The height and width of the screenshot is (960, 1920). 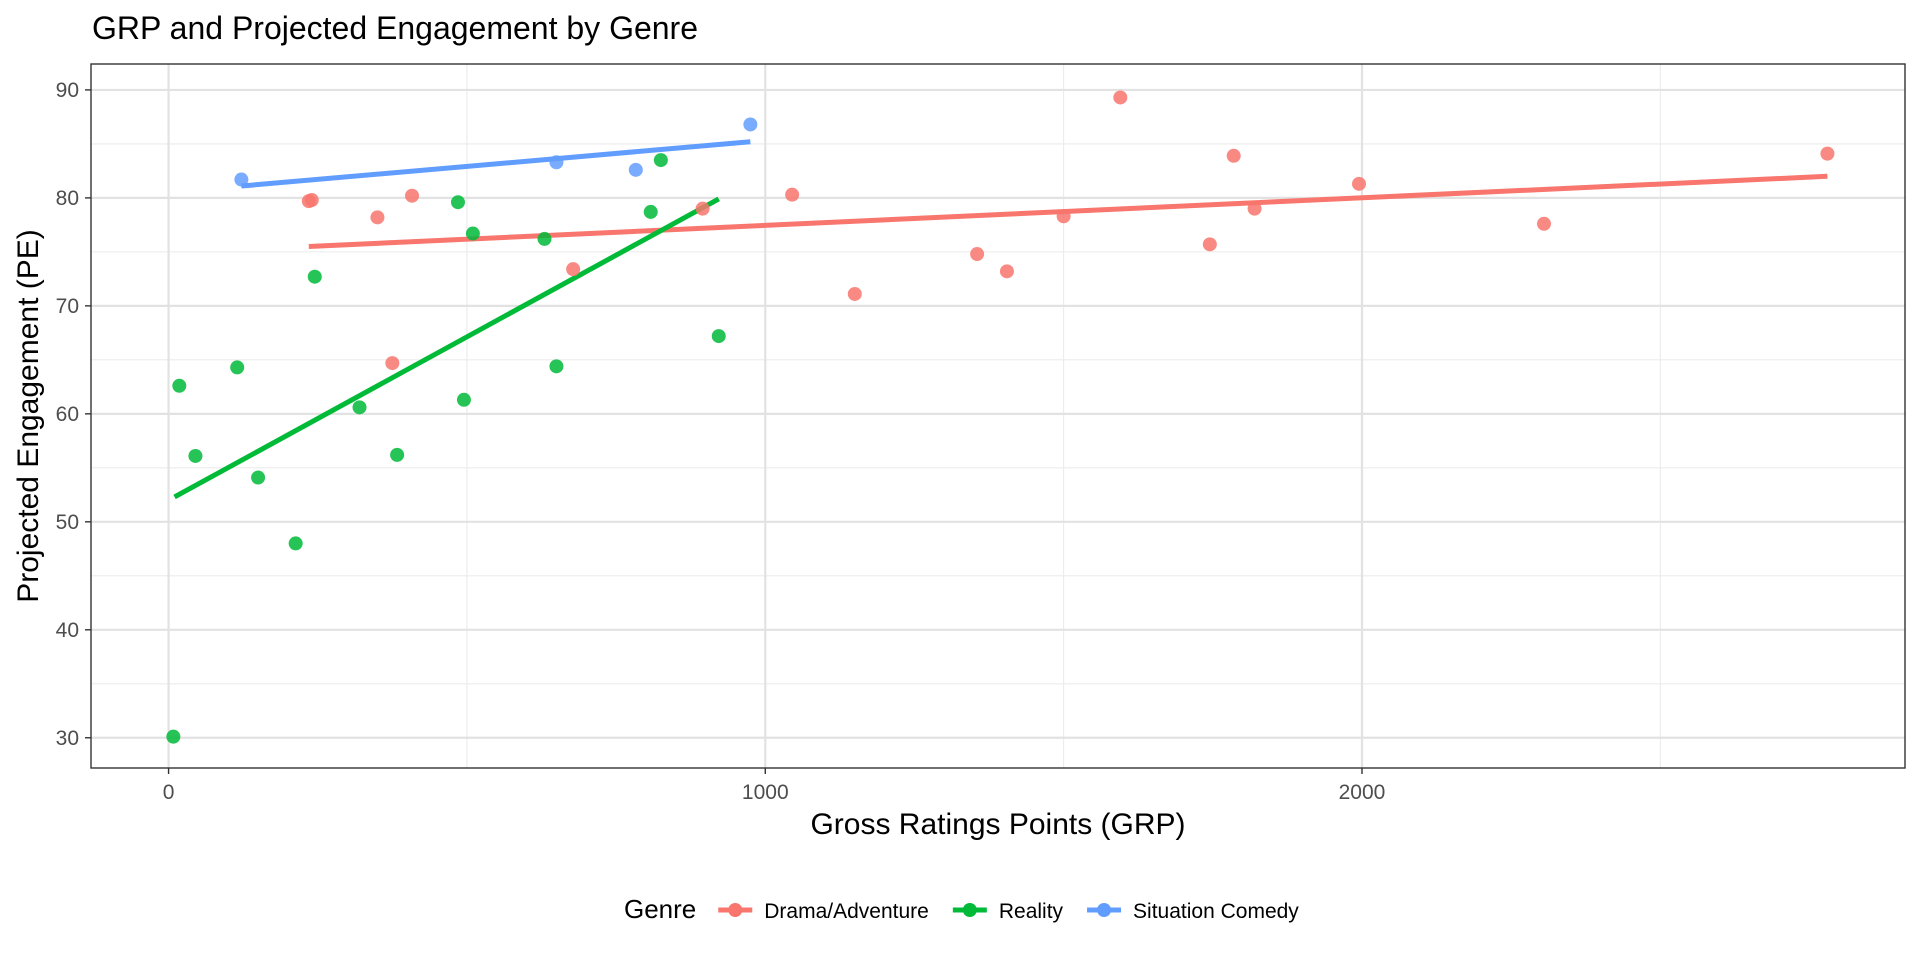 What do you see at coordinates (28, 416) in the screenshot?
I see `y-axis-title: Projected Engagement (PE)` at bounding box center [28, 416].